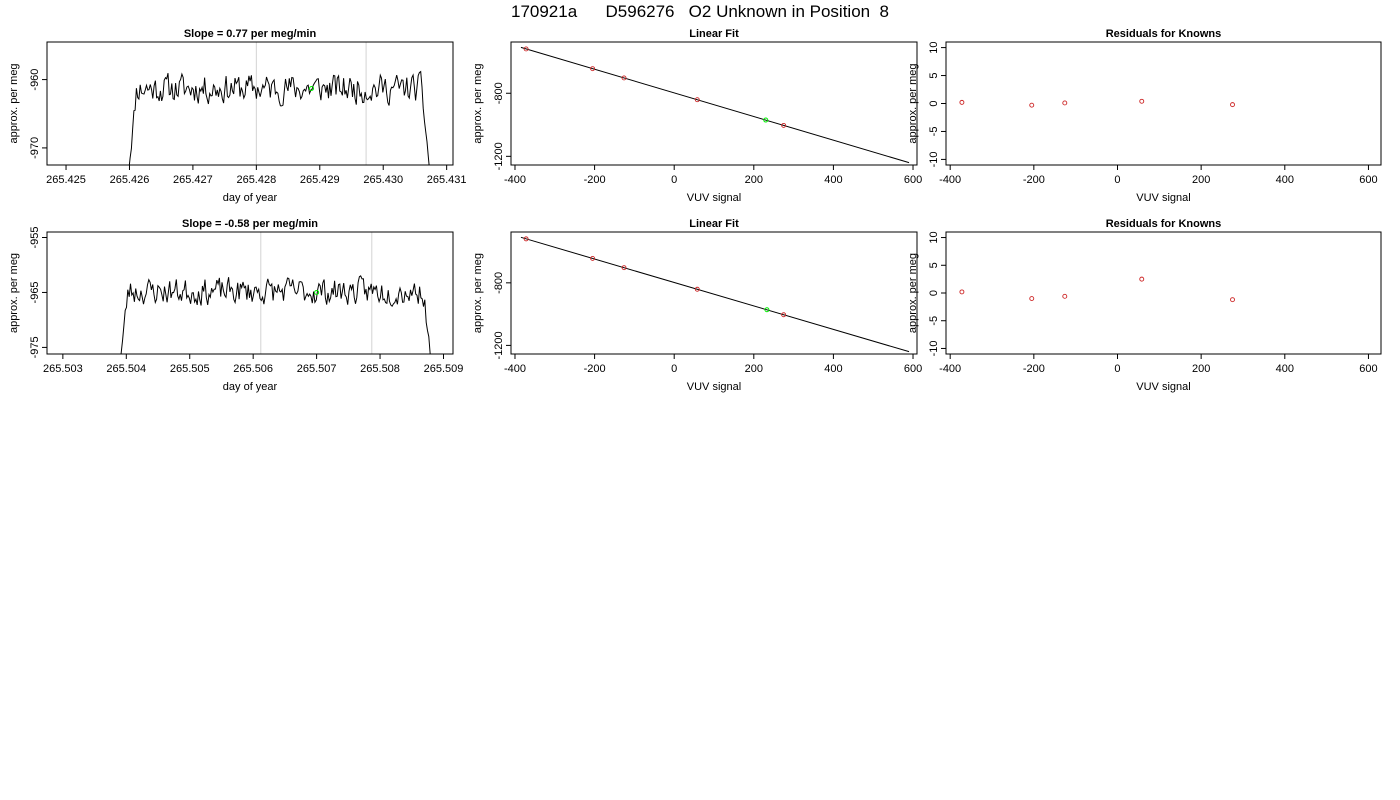 The width and height of the screenshot is (1400, 800). What do you see at coordinates (190, 369) in the screenshot?
I see `x-tick-label: 265.505` at bounding box center [190, 369].